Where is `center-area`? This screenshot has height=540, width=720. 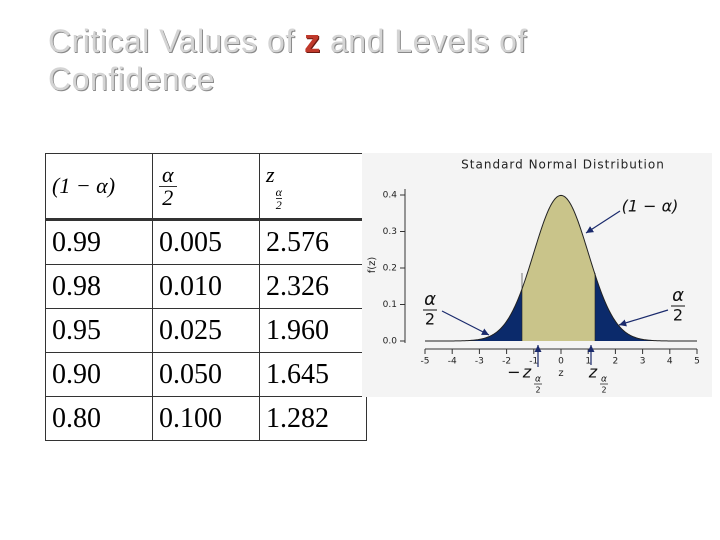
center-area is located at coordinates (558, 268).